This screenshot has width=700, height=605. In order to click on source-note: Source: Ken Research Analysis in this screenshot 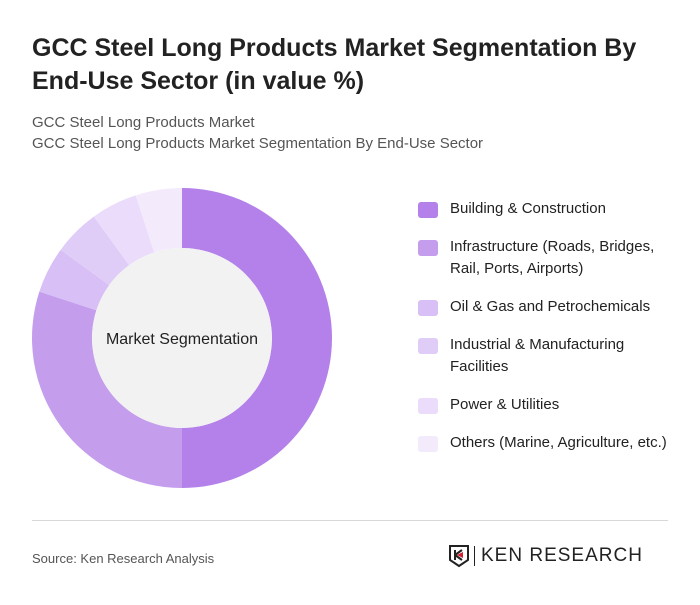, I will do `click(123, 558)`.